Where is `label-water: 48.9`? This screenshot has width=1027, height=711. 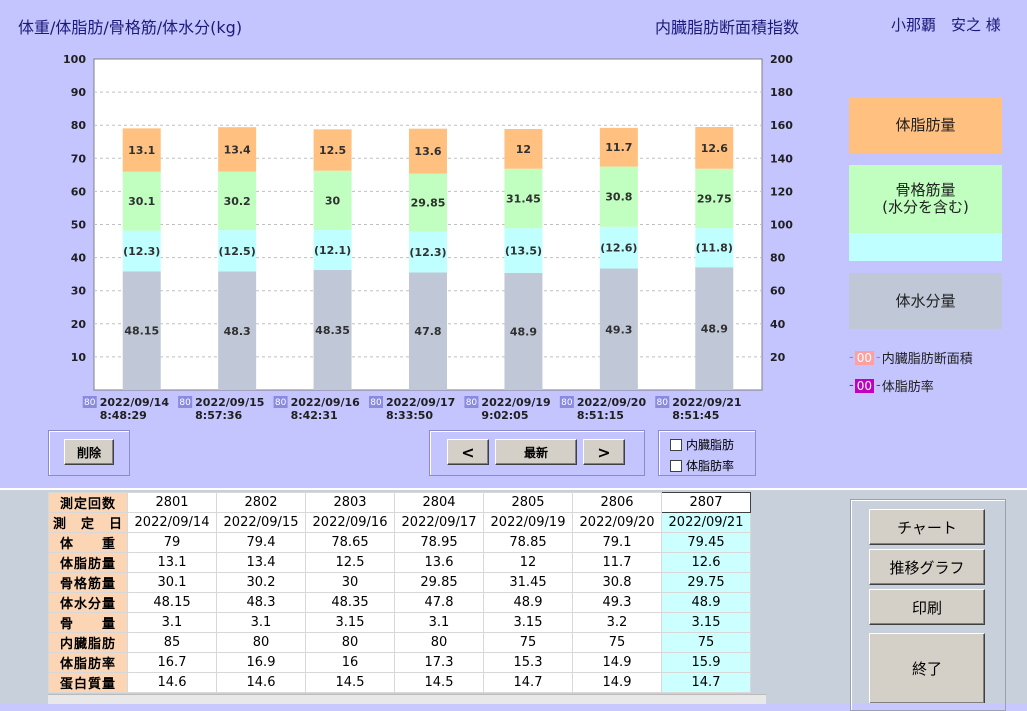
label-water: 48.9 is located at coordinates (523, 331).